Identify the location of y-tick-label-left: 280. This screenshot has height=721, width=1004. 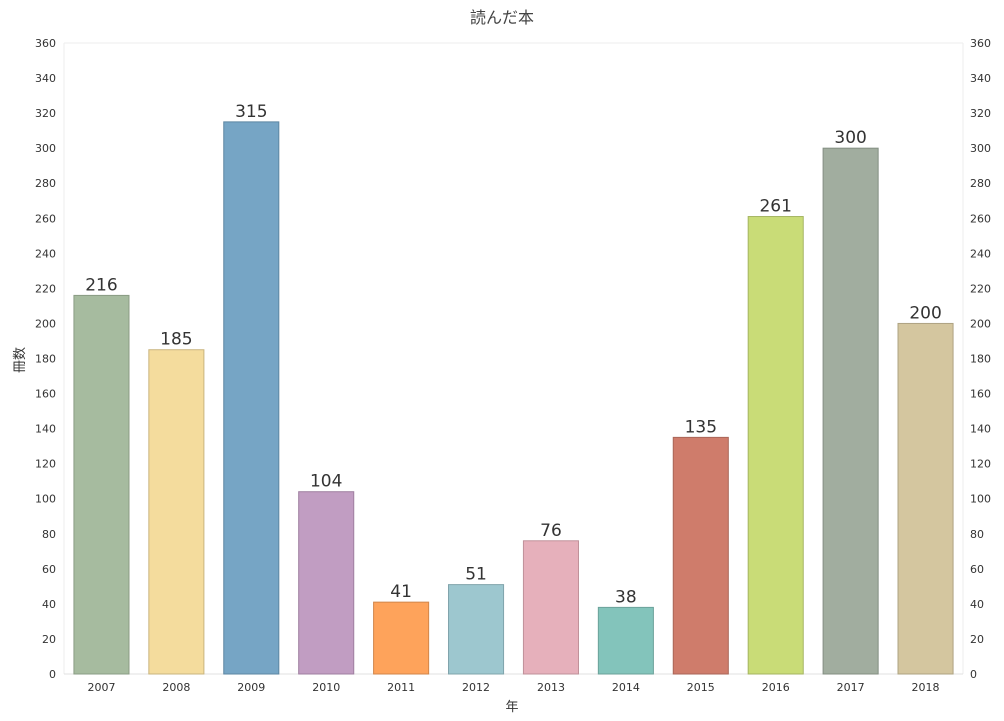
(45, 183).